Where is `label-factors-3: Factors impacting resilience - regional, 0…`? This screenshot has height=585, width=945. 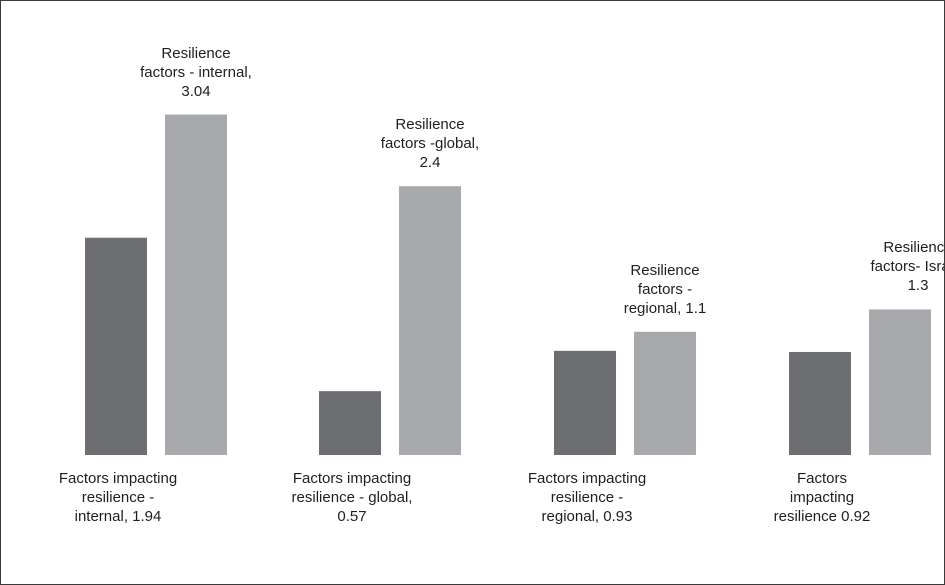
label-factors-3: Factors impacting resilience - regional, 0… is located at coordinates (587, 497).